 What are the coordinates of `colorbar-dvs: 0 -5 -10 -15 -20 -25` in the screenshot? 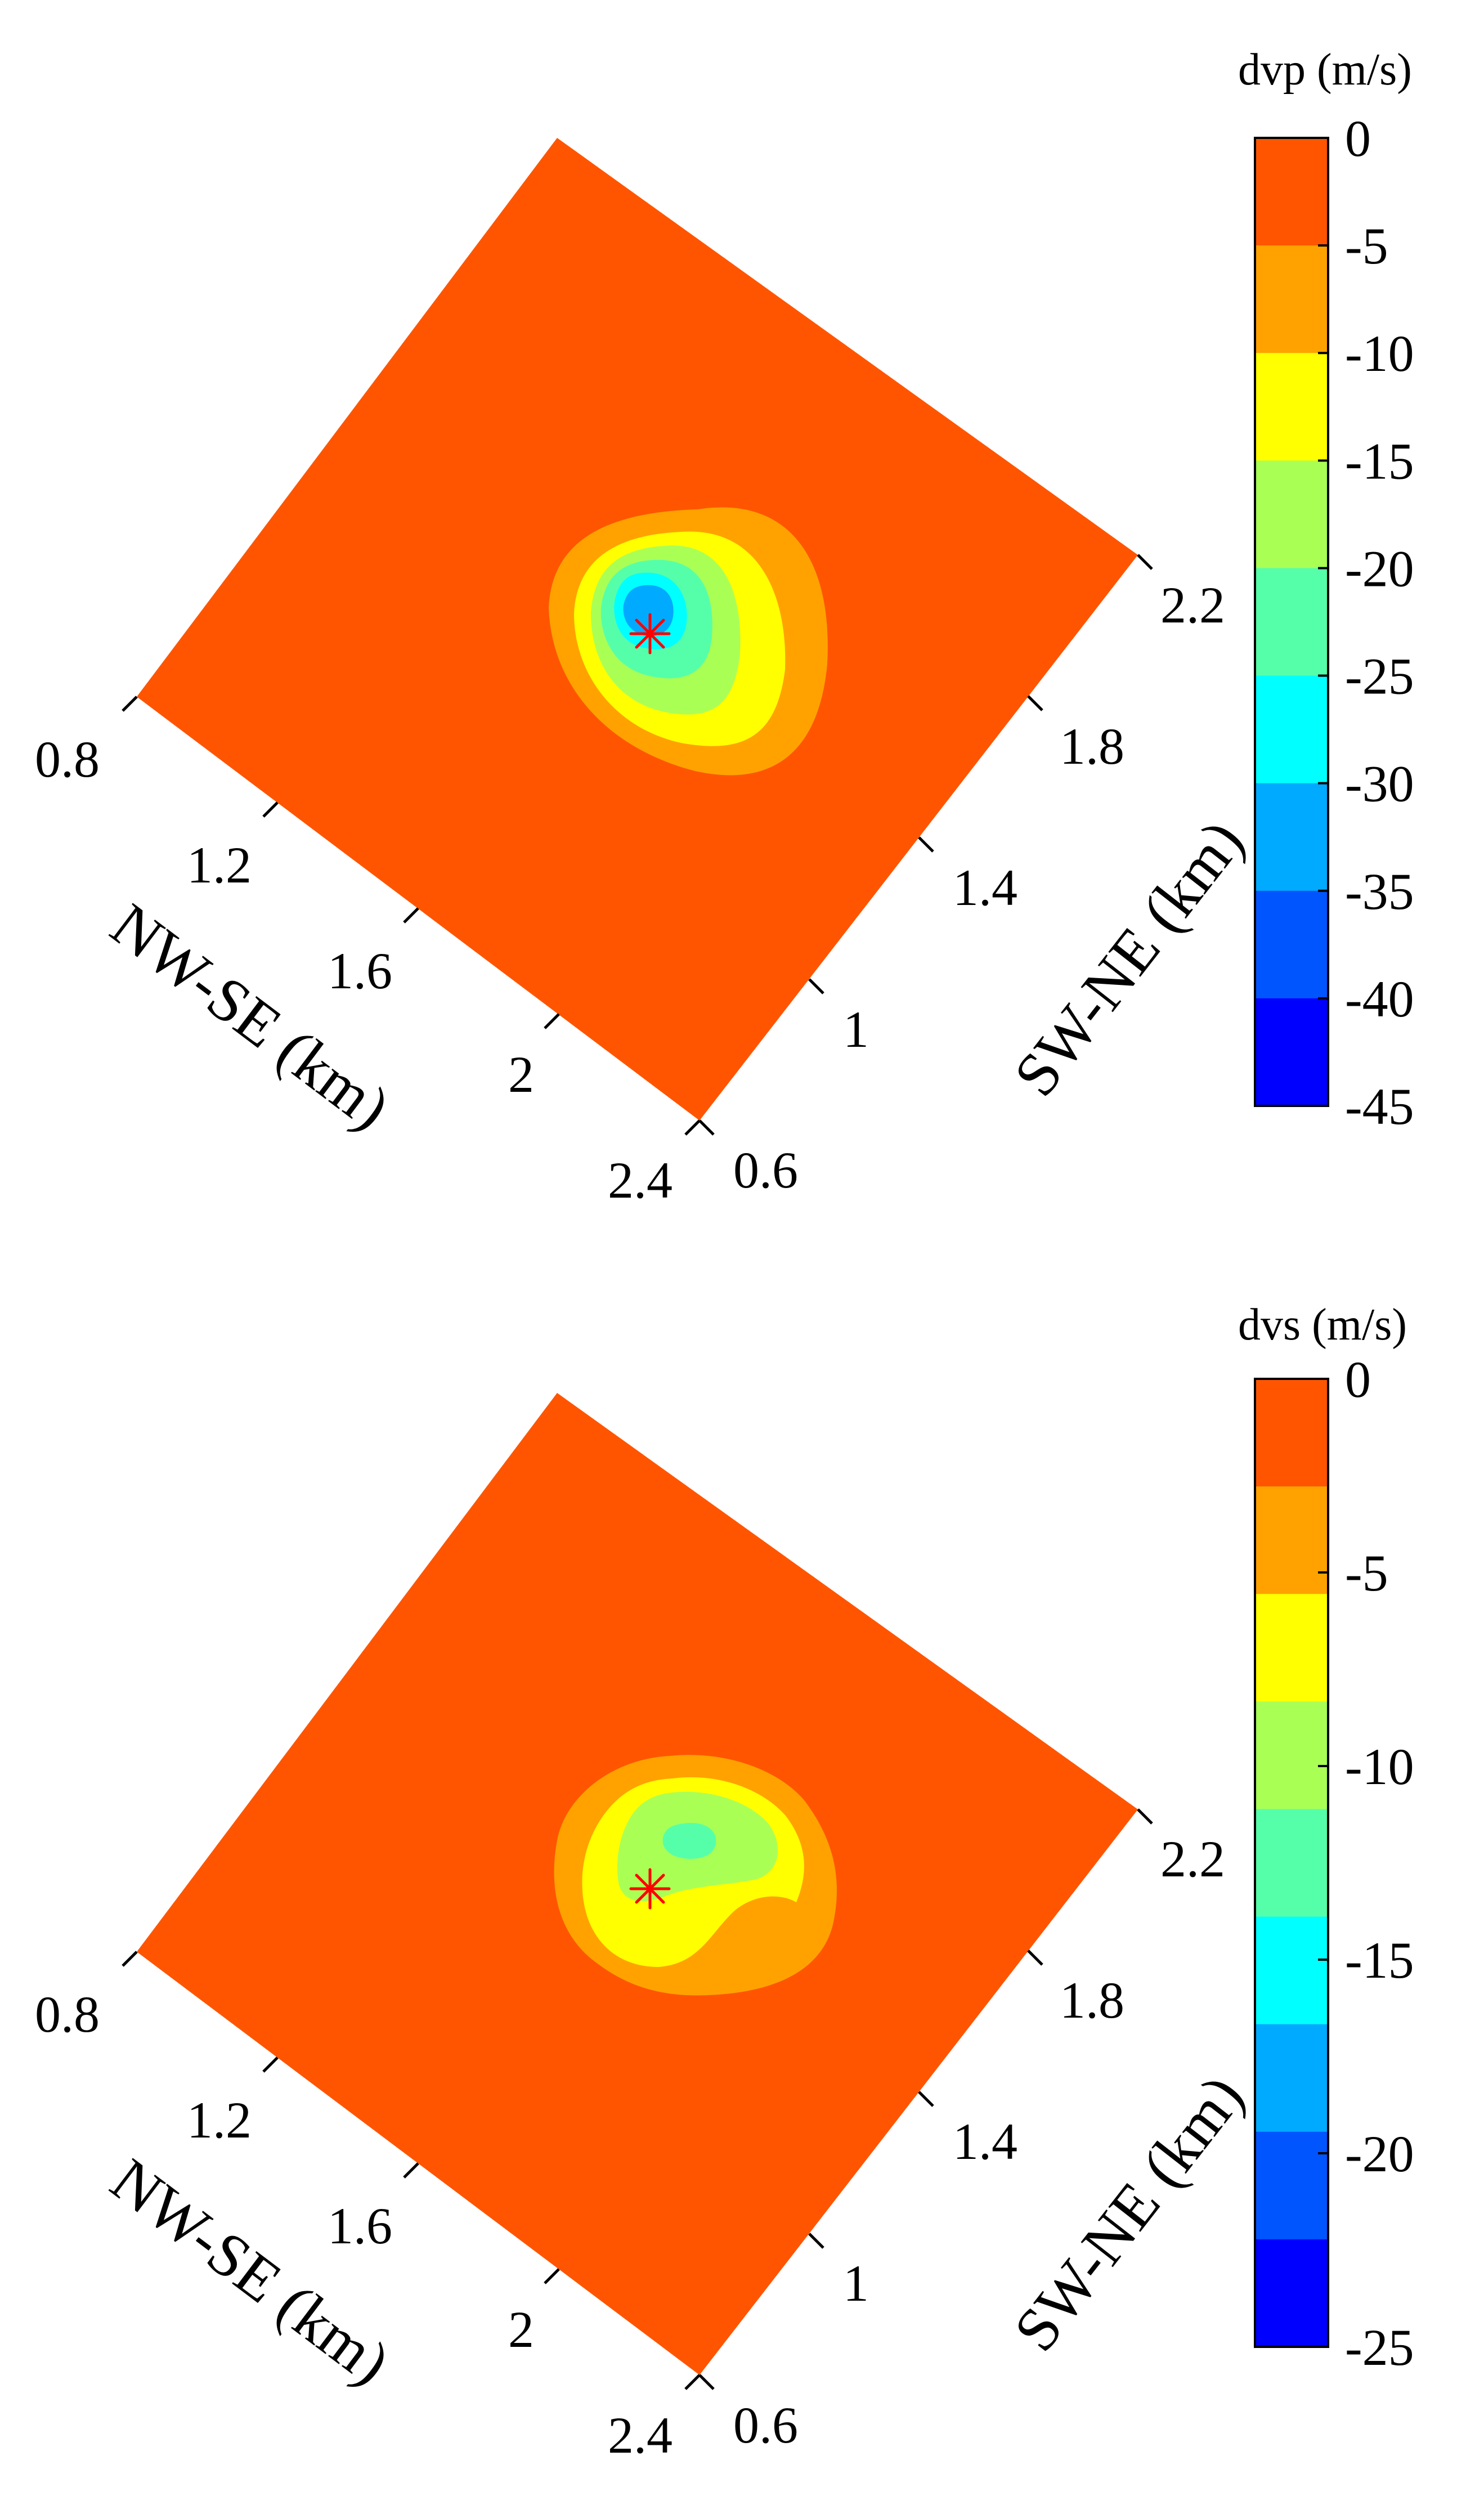 It's located at (1334, 1863).